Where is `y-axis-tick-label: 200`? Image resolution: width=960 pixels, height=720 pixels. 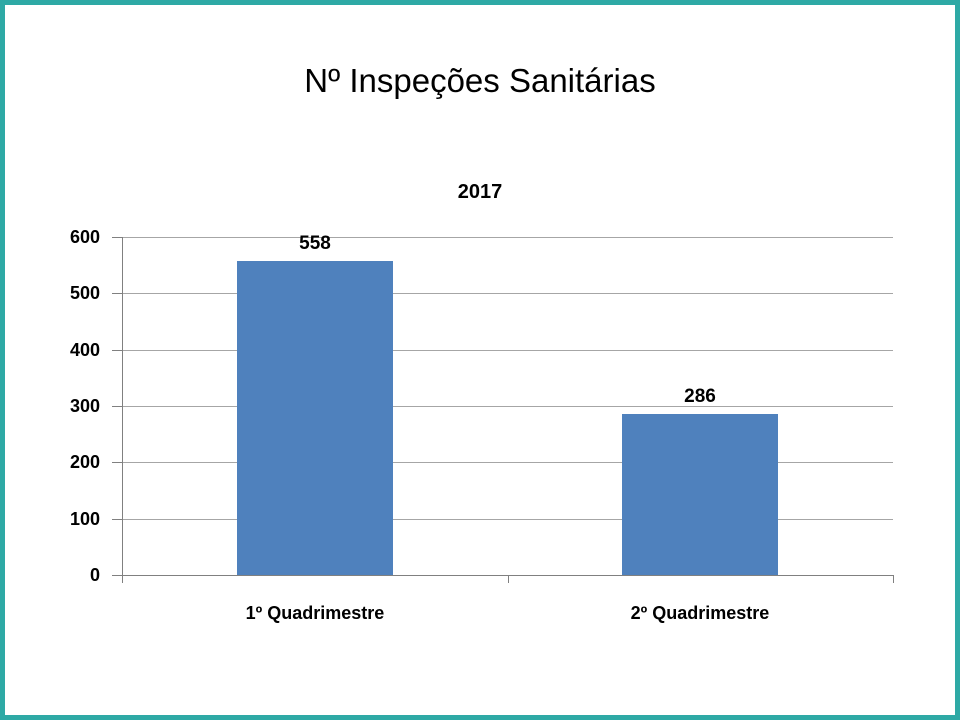 y-axis-tick-label: 200 is located at coordinates (84, 462).